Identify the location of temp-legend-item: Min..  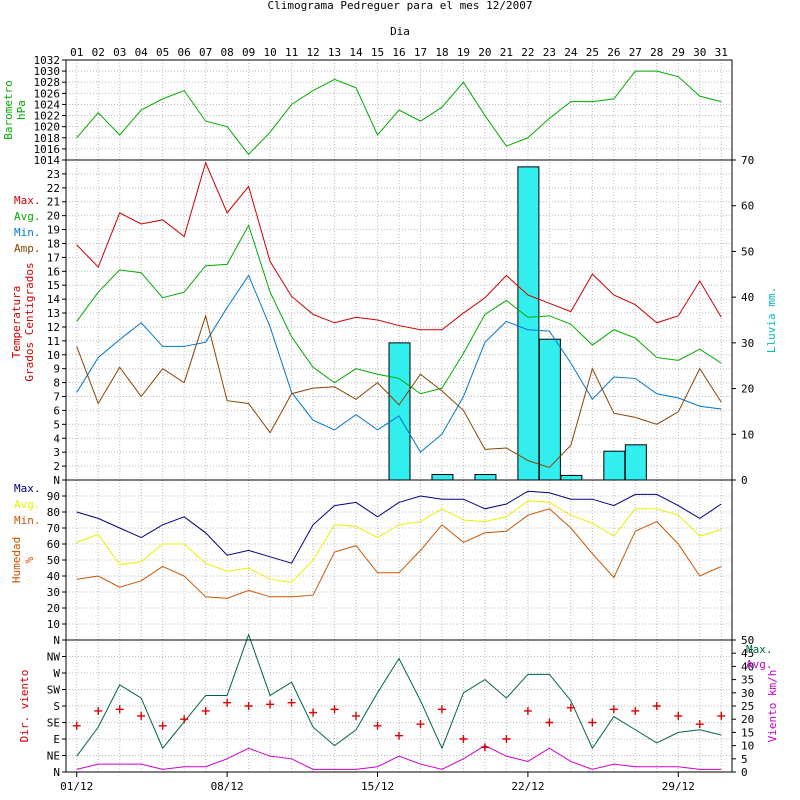
(27, 232).